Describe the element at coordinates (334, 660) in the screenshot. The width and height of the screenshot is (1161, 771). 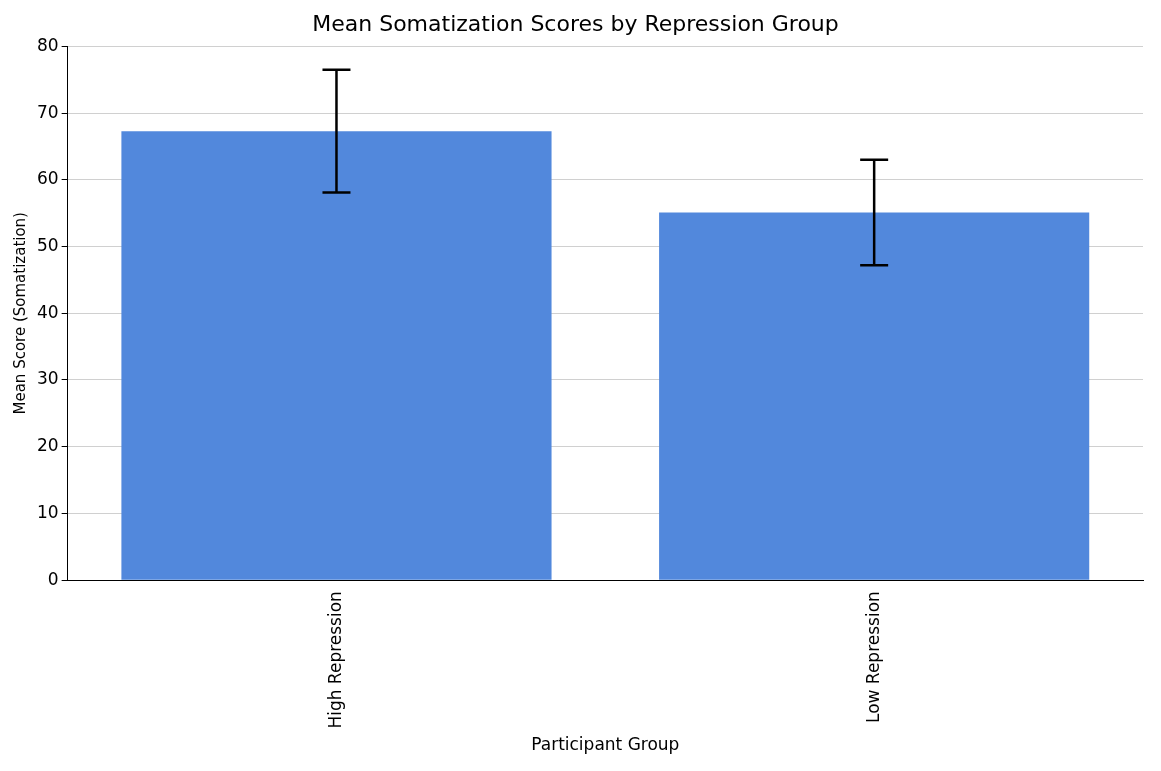
I see `x-tick-label: High Repression` at that location.